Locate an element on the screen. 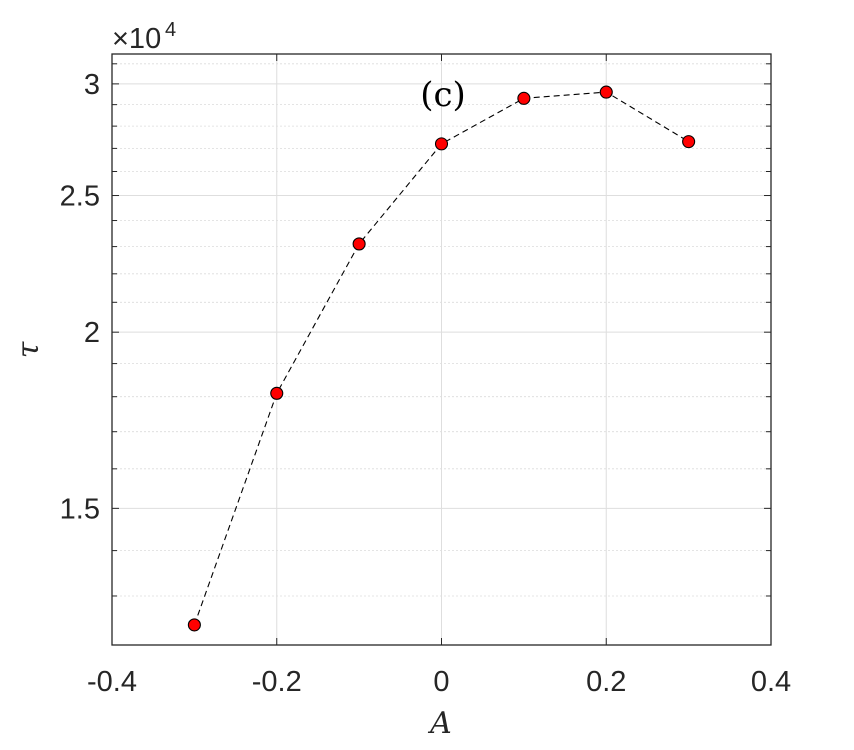 This screenshot has width=854, height=750. y-exponent: ×10 4 is located at coordinates (144, 37).